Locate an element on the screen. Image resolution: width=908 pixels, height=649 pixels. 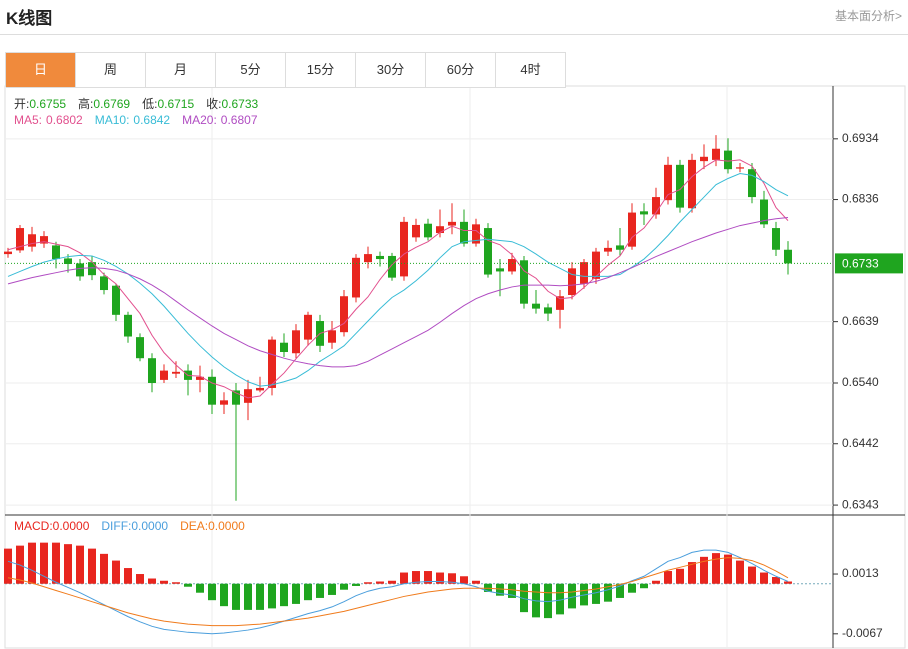
quote-label: 低: is located at coordinates (150, 104).